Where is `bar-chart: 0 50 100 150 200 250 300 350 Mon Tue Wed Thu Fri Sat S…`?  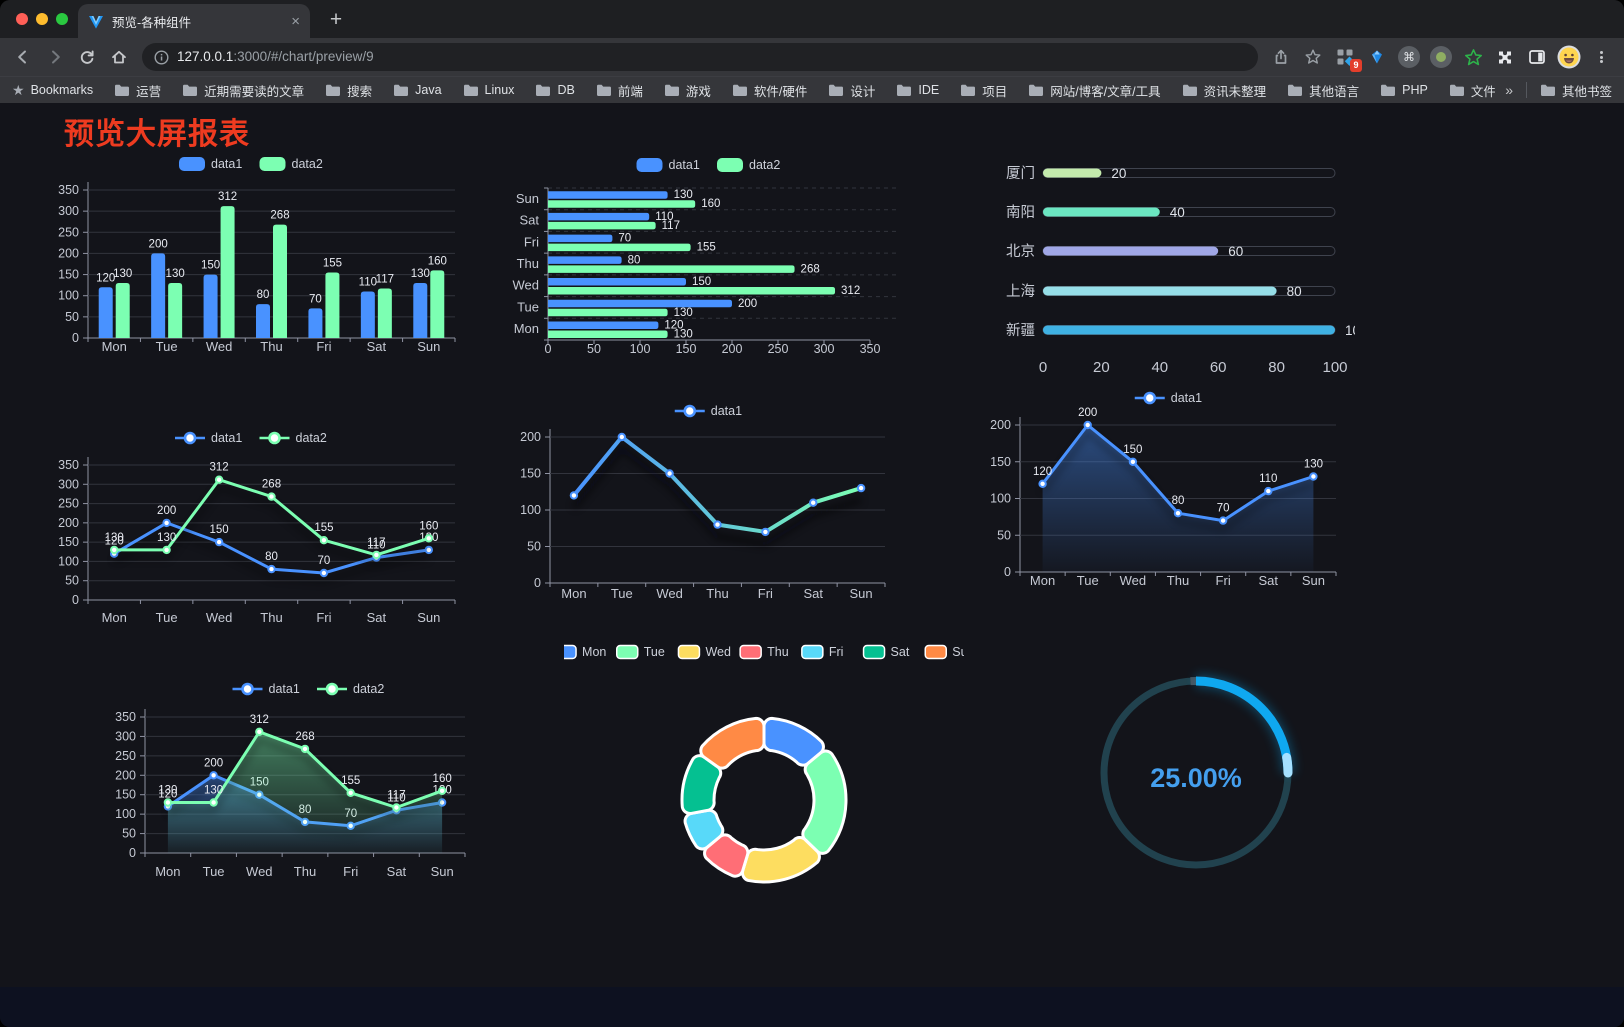
bar-chart: 0 50 100 150 200 250 300 350 Mon Tue Wed Thu Fri Sat S… is located at coordinates (252, 252).